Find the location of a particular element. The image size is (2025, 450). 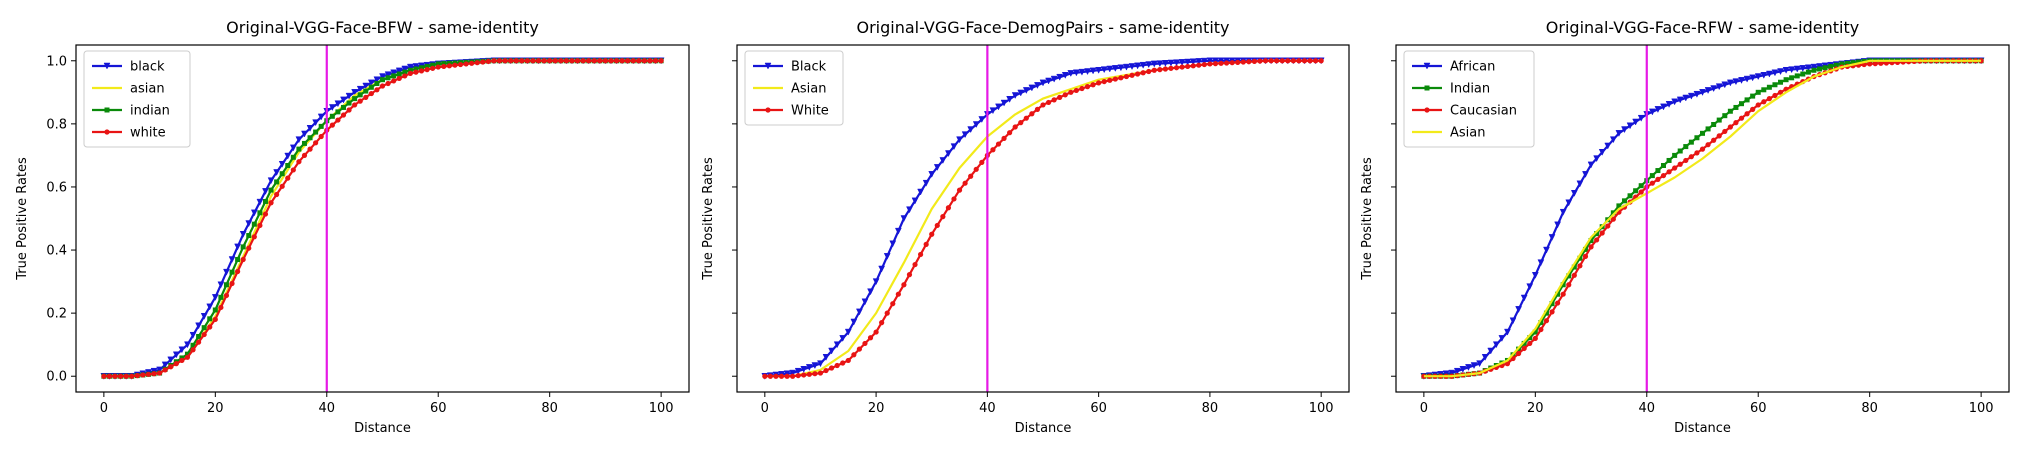

legend: Black Asian White is located at coordinates (794, 88).